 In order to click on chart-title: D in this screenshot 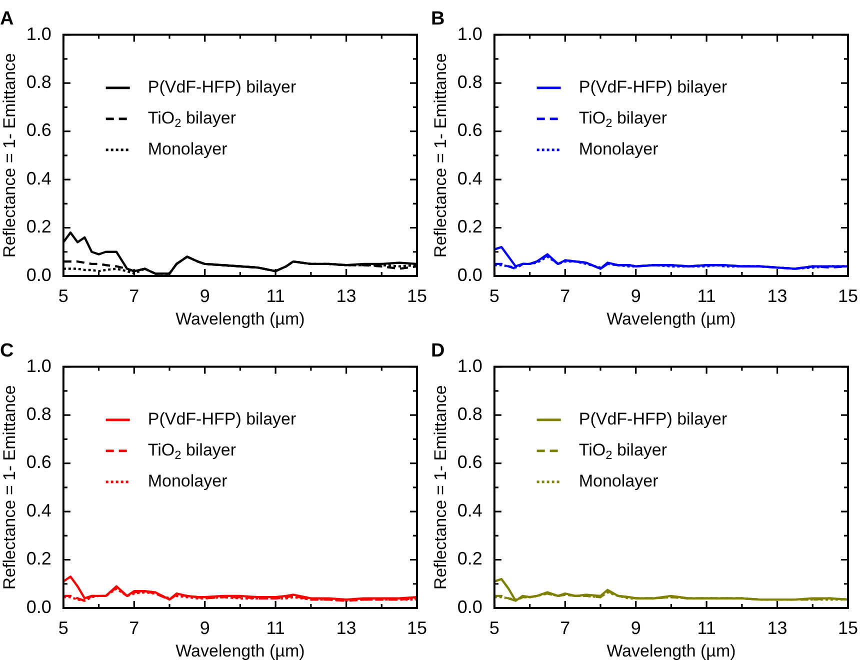, I will do `click(438, 351)`.